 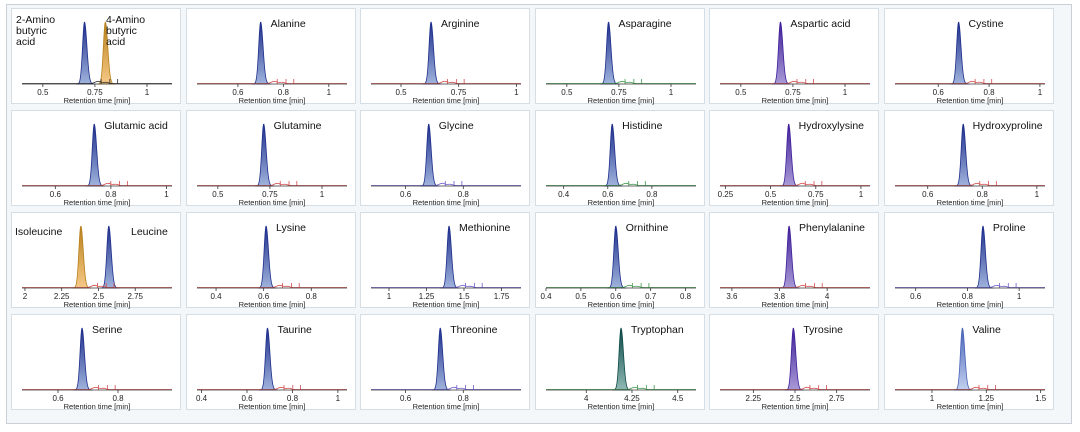 I want to click on x-tick-label: 1.25, so click(x=986, y=398).